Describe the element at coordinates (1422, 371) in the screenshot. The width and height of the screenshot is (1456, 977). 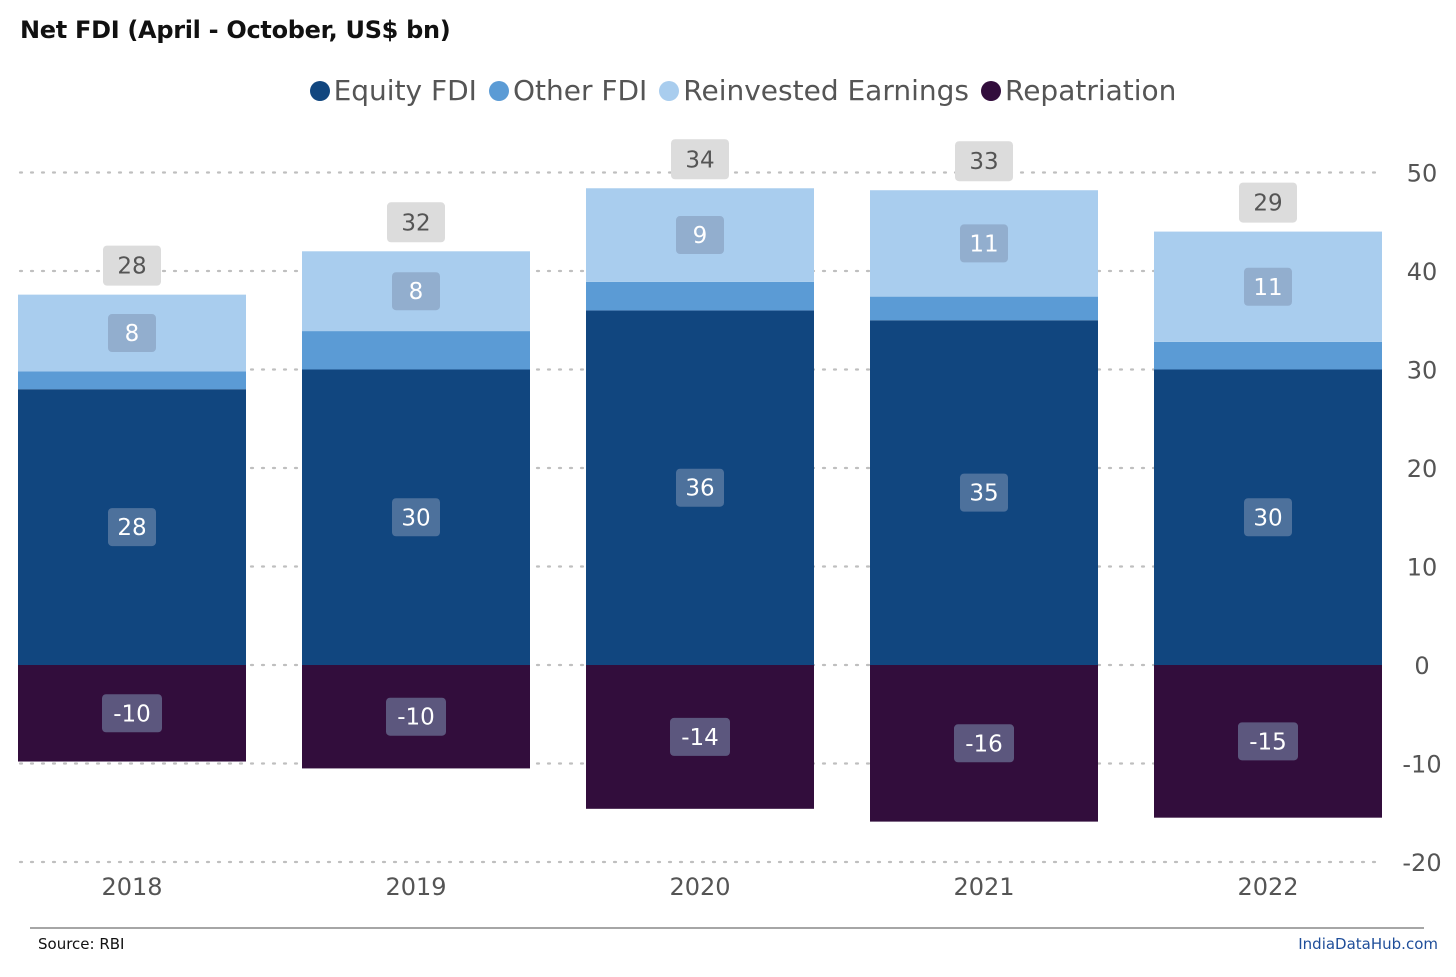
I see `y-tick-label: 30` at that location.